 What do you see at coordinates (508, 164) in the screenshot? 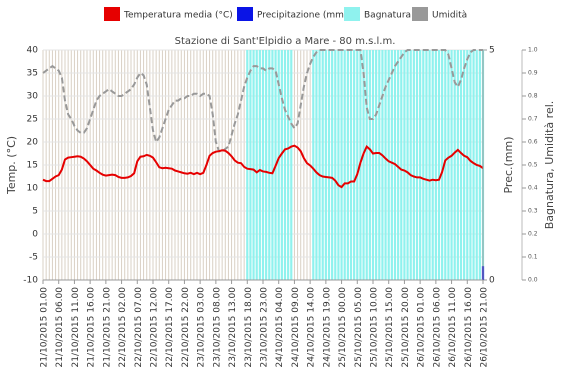
I see `y2-axis-title: Prec.(mm)` at bounding box center [508, 164].